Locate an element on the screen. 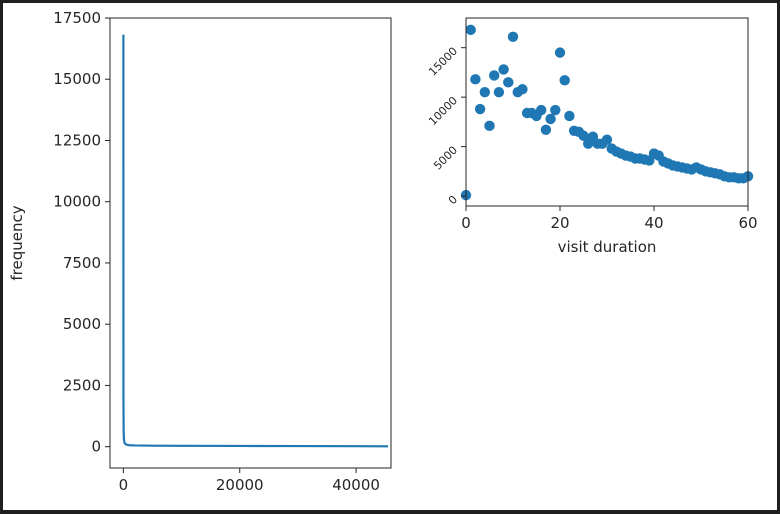 The image size is (780, 514). freq-chart-x-tick-label: 20000 is located at coordinates (240, 485).